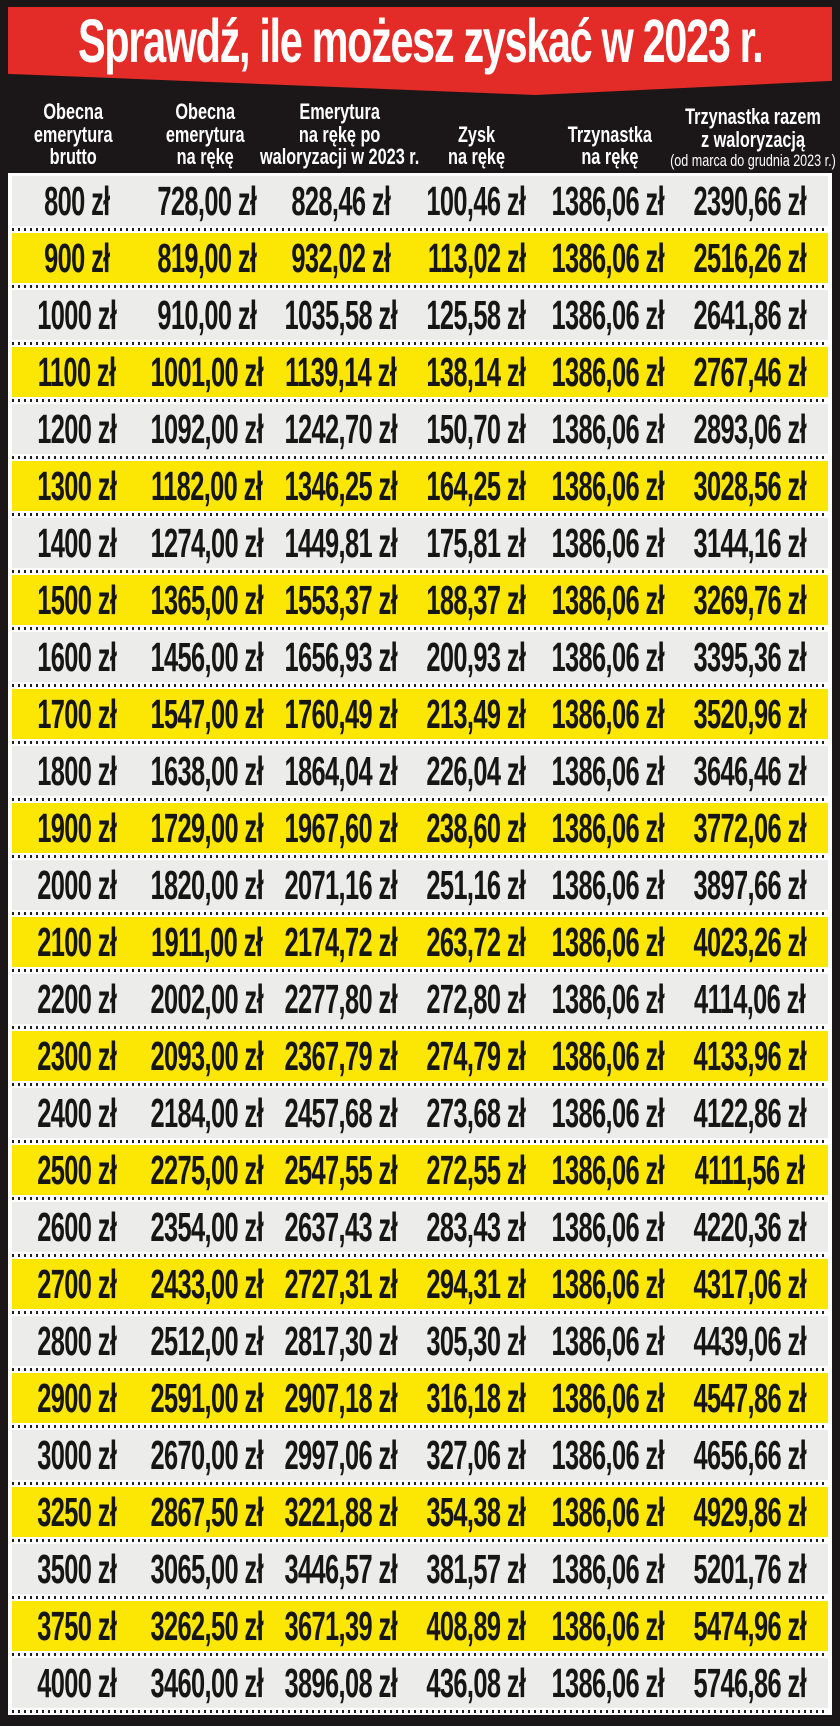 The width and height of the screenshot is (840, 1726). I want to click on table-cell: 2907,18 zł, so click(341, 1397).